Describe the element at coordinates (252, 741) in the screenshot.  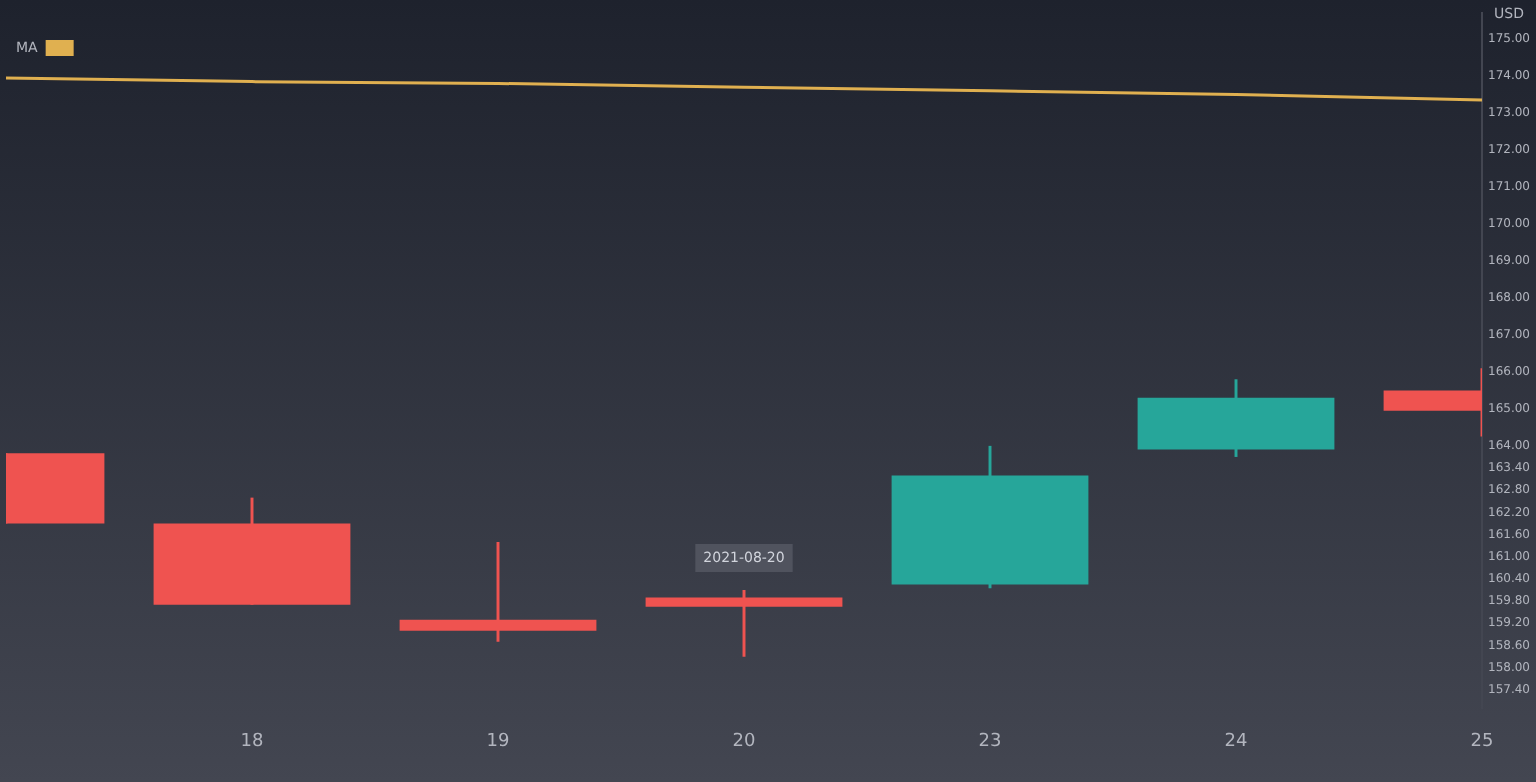
I see `x-tick-label: 18` at that location.